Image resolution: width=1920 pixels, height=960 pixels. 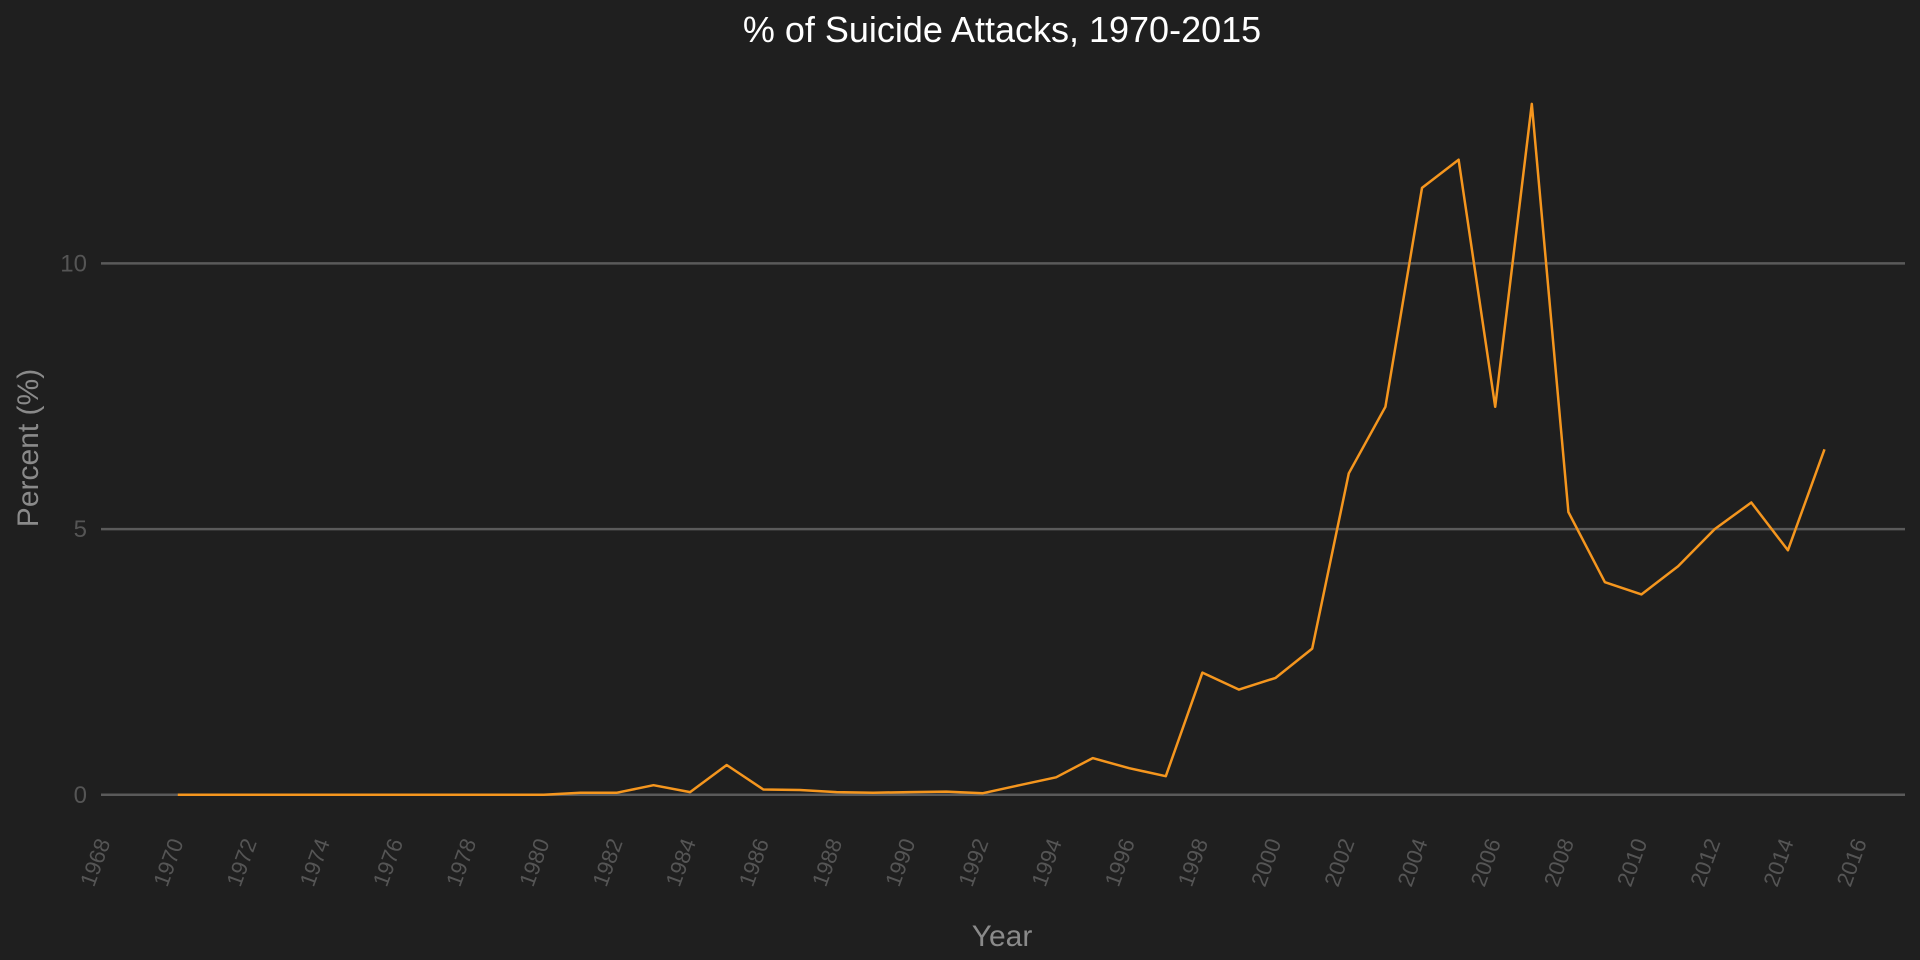 I want to click on x-tick-label: 2006, so click(x=1486, y=862).